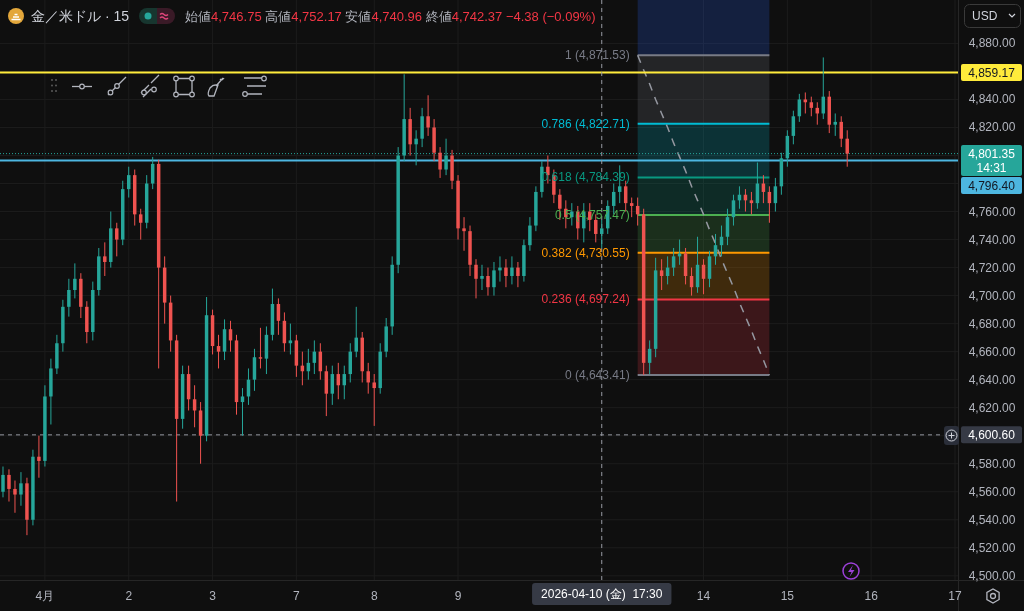 The height and width of the screenshot is (611, 1024). Describe the element at coordinates (992, 519) in the screenshot. I see `y-tick-label: 4,540.00` at that location.